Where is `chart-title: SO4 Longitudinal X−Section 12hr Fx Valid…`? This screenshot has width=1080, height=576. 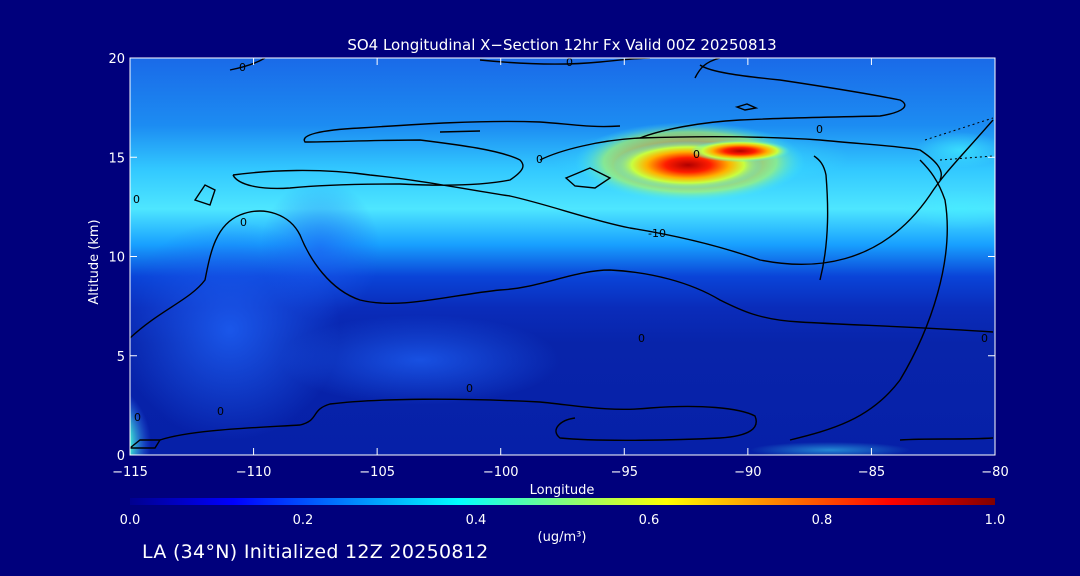
chart-title: SO4 Longitudinal X−Section 12hr Fx Valid… is located at coordinates (561, 45).